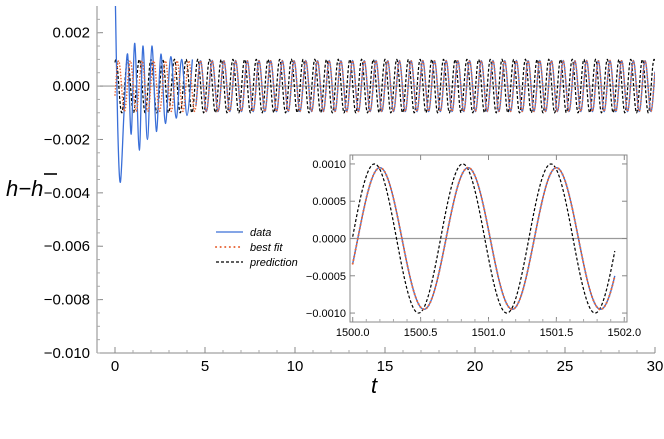 Image resolution: width=664 pixels, height=439 pixels. Describe the element at coordinates (249, 248) in the screenshot. I see `legend-item-best-fit: best fit` at that location.